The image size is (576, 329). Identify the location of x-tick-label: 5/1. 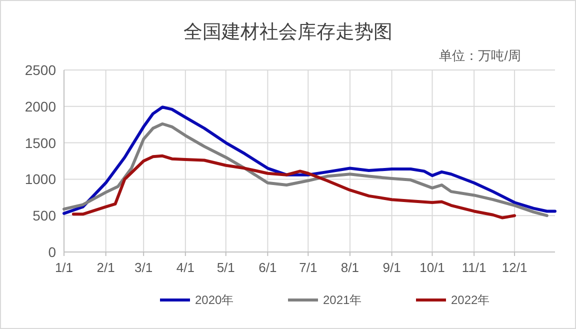
(225, 267).